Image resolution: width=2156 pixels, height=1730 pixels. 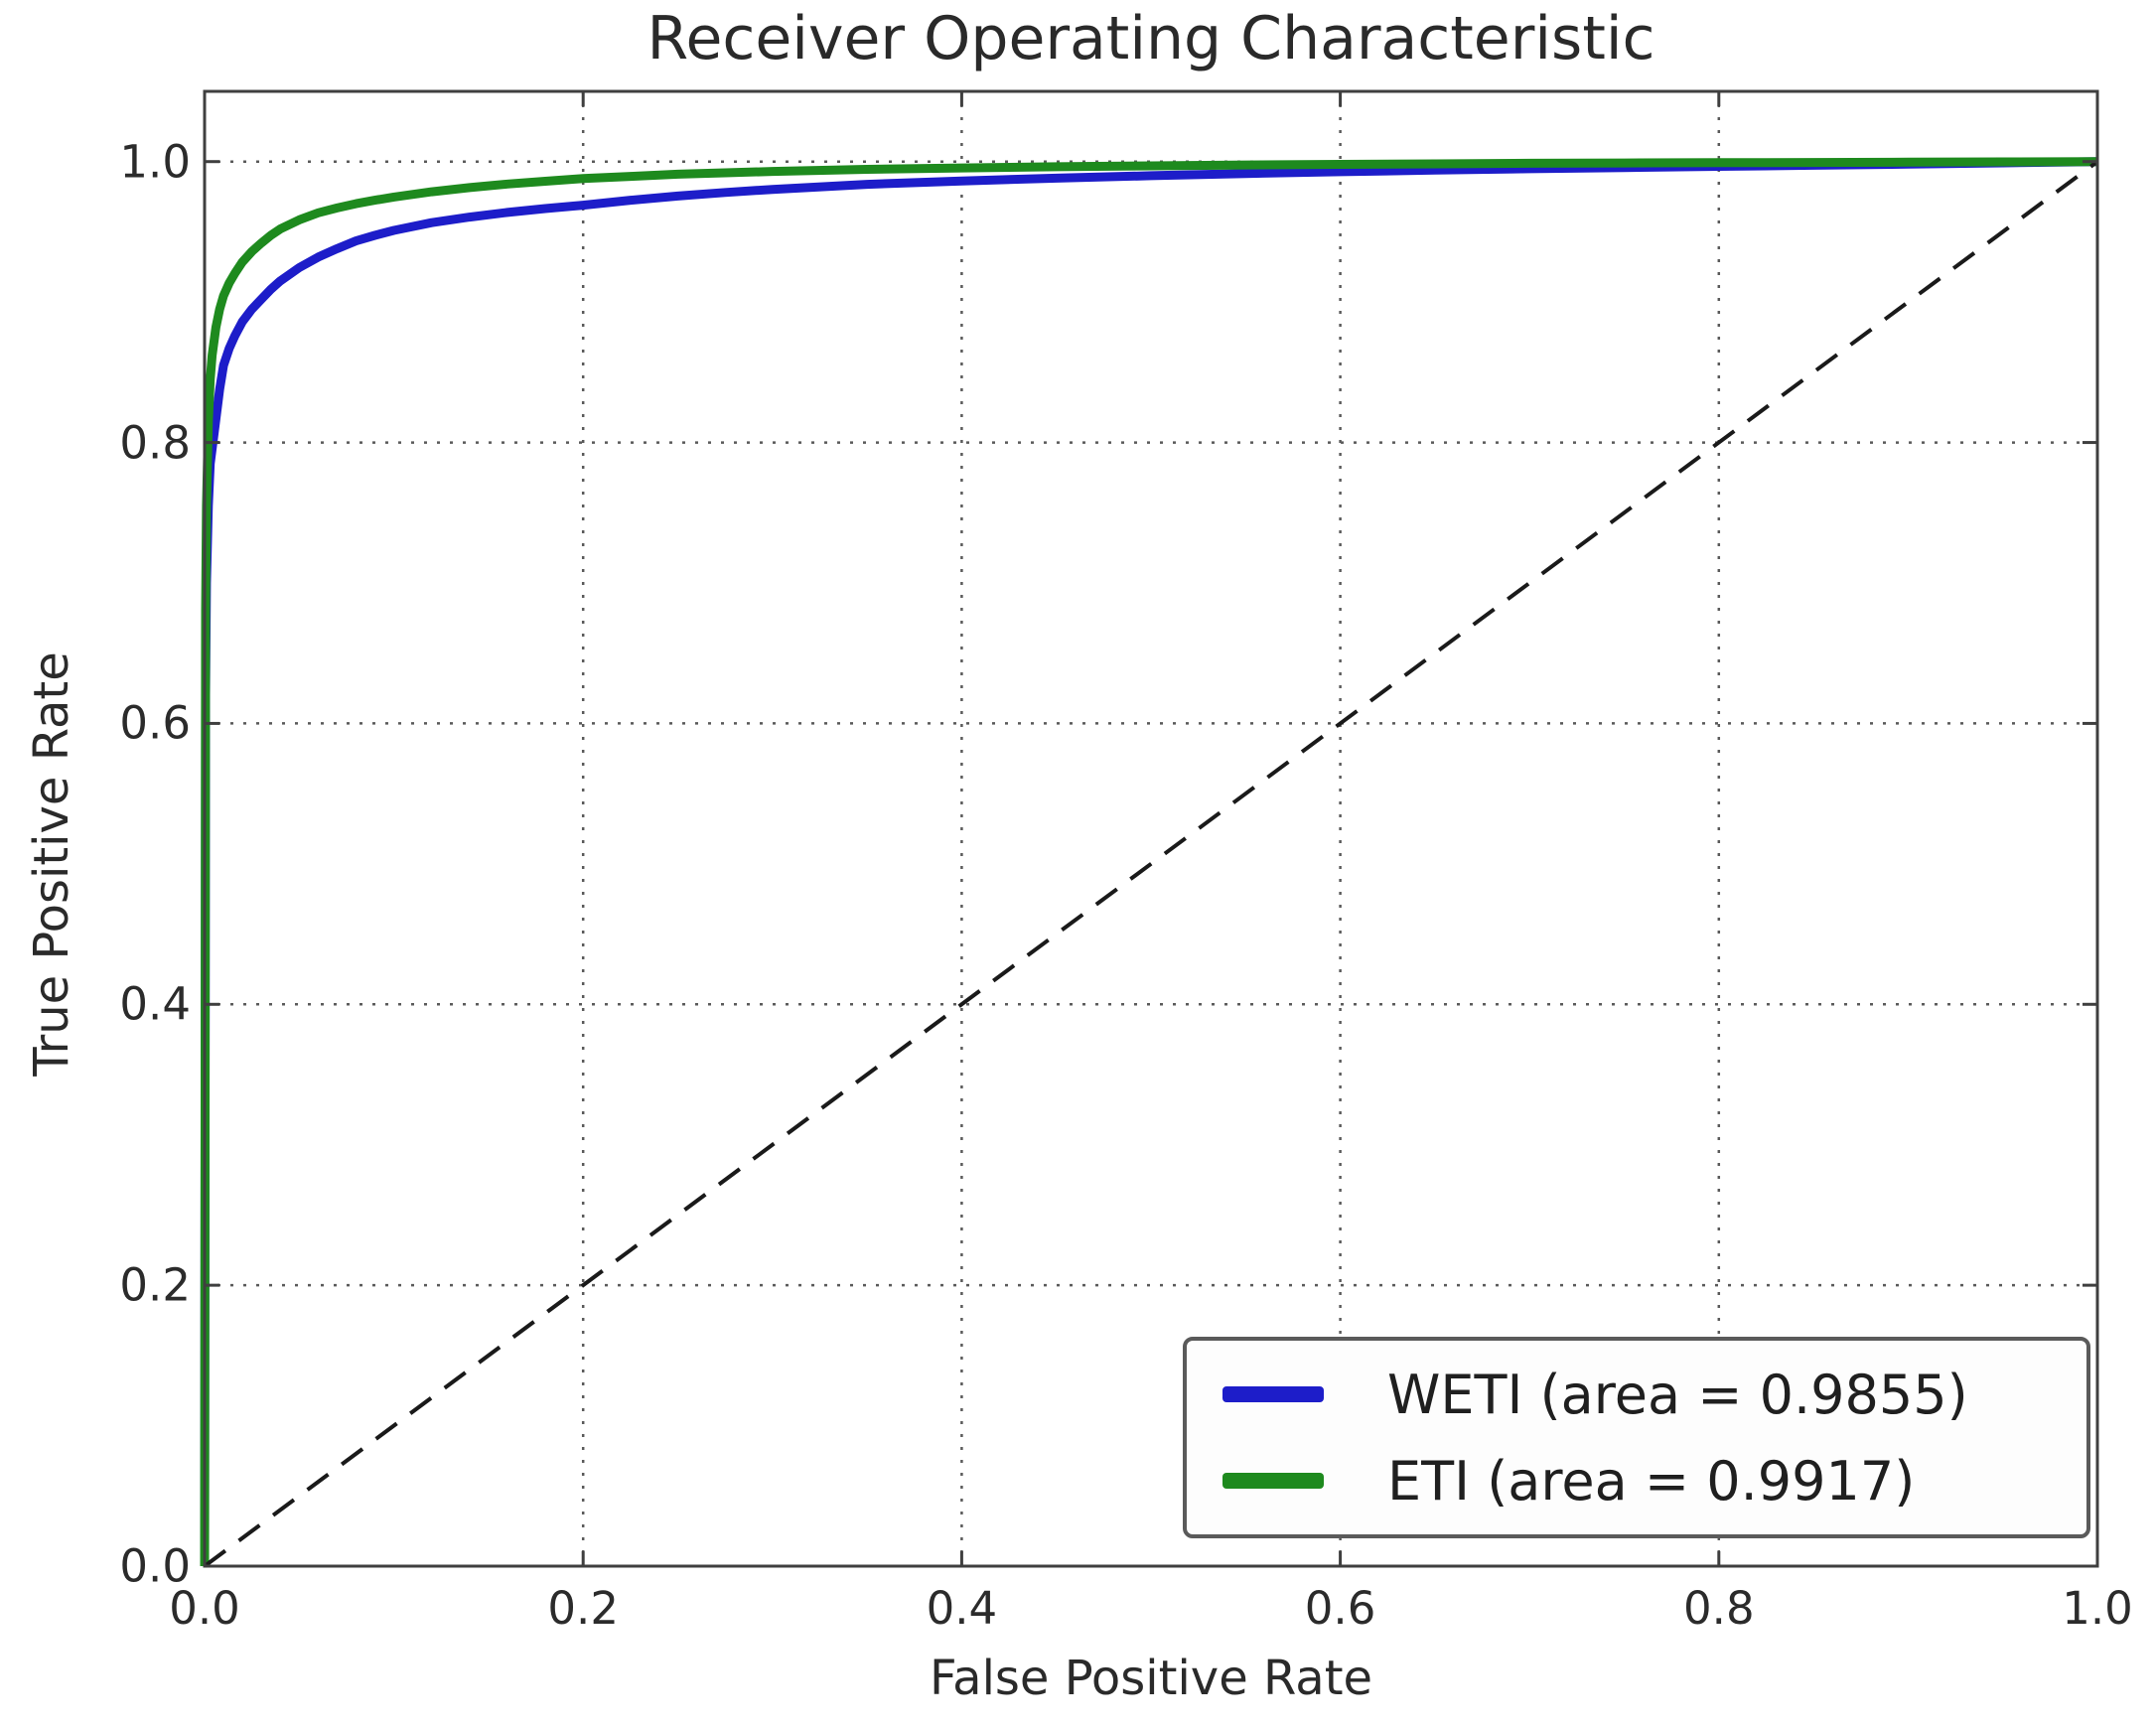 What do you see at coordinates (1151, 39) in the screenshot?
I see `chart-title: Receiver Operating Characteristic` at bounding box center [1151, 39].